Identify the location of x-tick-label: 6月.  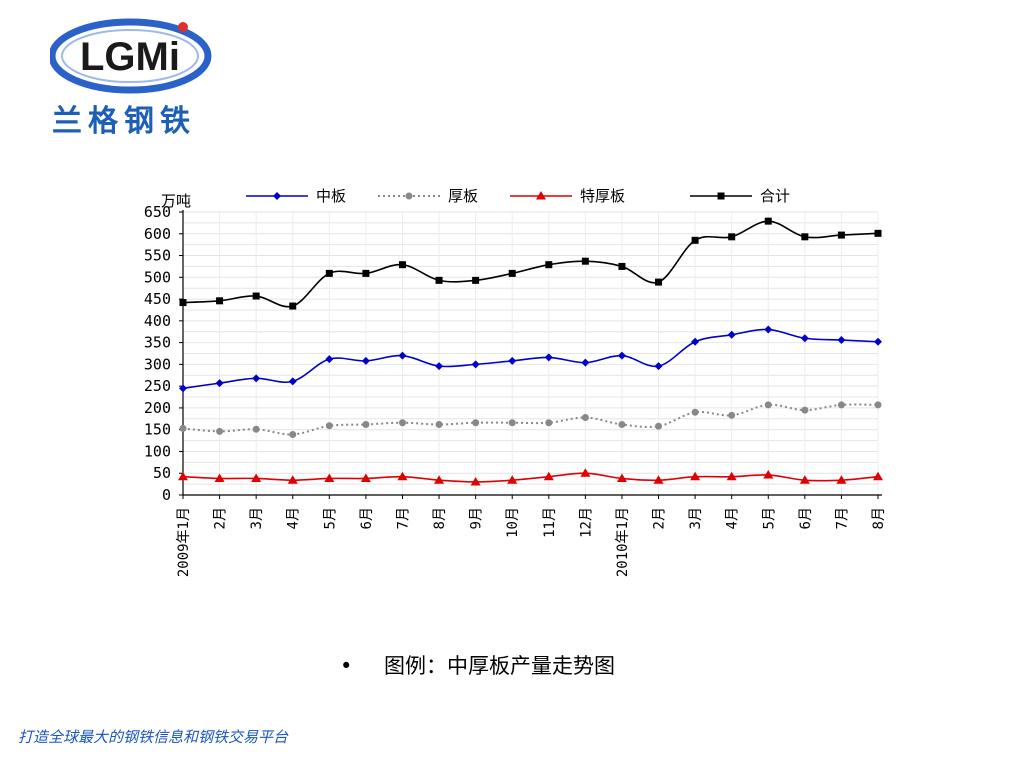
(367, 518).